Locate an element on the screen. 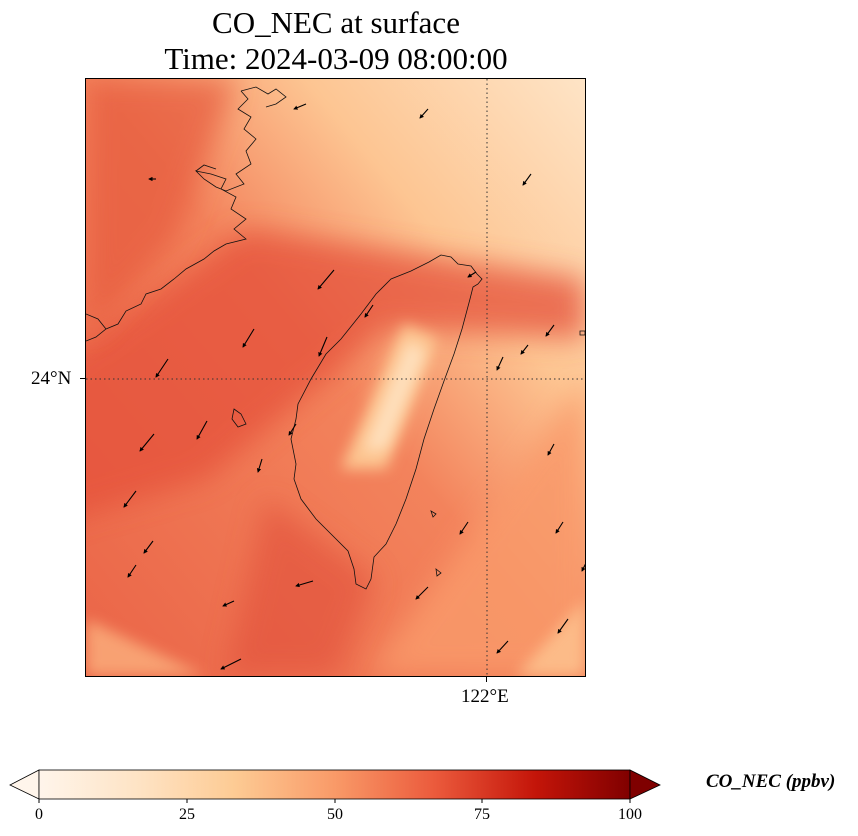 This screenshot has height=836, width=858. colorbar-extend-min is located at coordinates (24, 784).